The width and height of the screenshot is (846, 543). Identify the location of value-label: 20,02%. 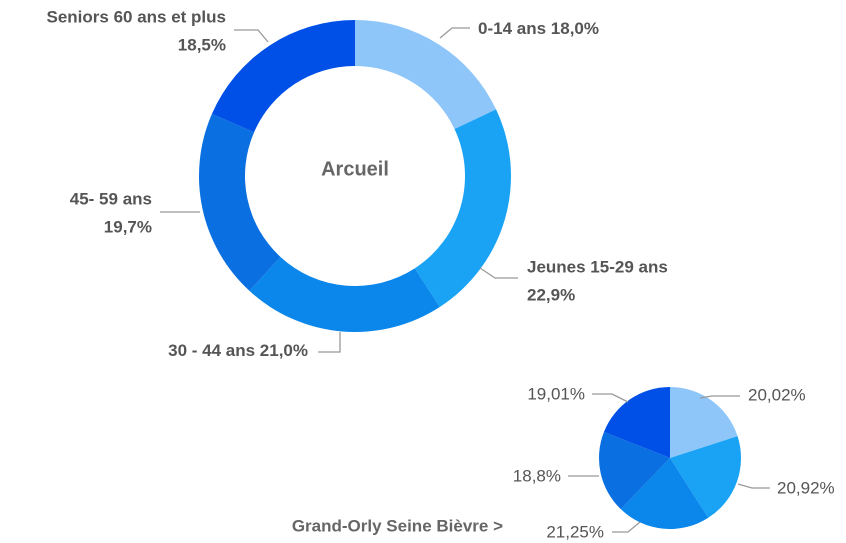
(777, 394).